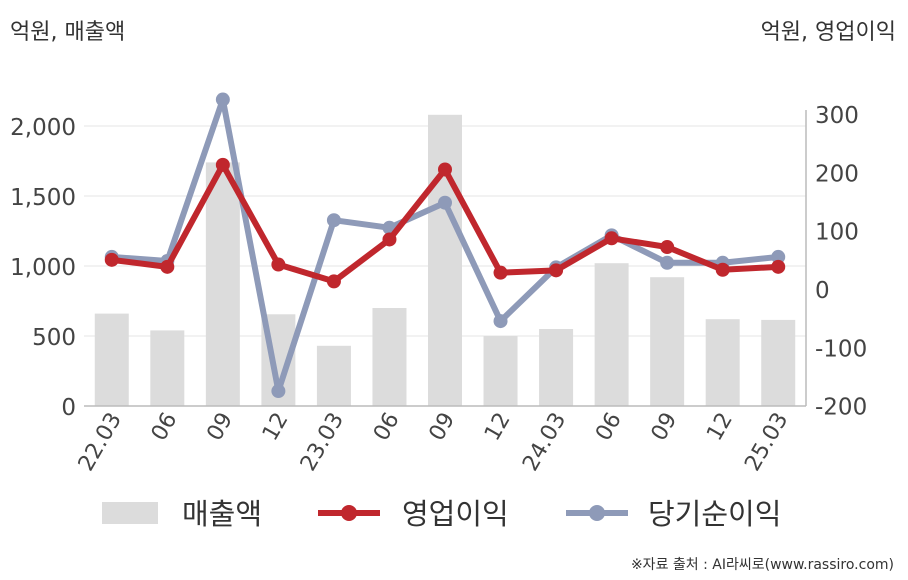  Describe the element at coordinates (714, 514) in the screenshot. I see `legend-net-label: 당기순이익` at that location.